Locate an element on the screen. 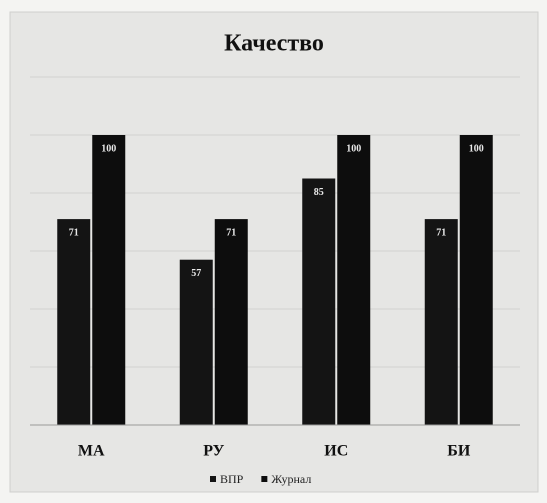 The width and height of the screenshot is (547, 503). x-tick-label: ИС is located at coordinates (336, 451).